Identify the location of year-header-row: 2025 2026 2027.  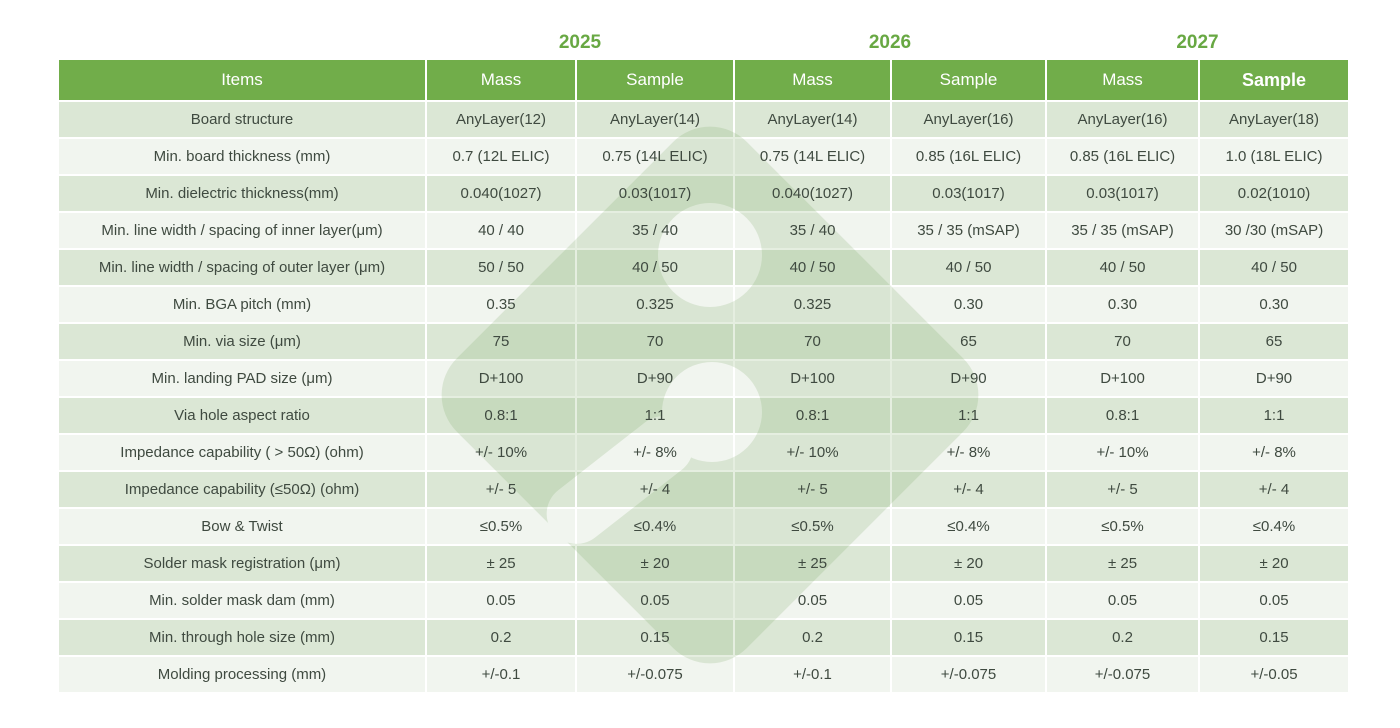
(703, 43).